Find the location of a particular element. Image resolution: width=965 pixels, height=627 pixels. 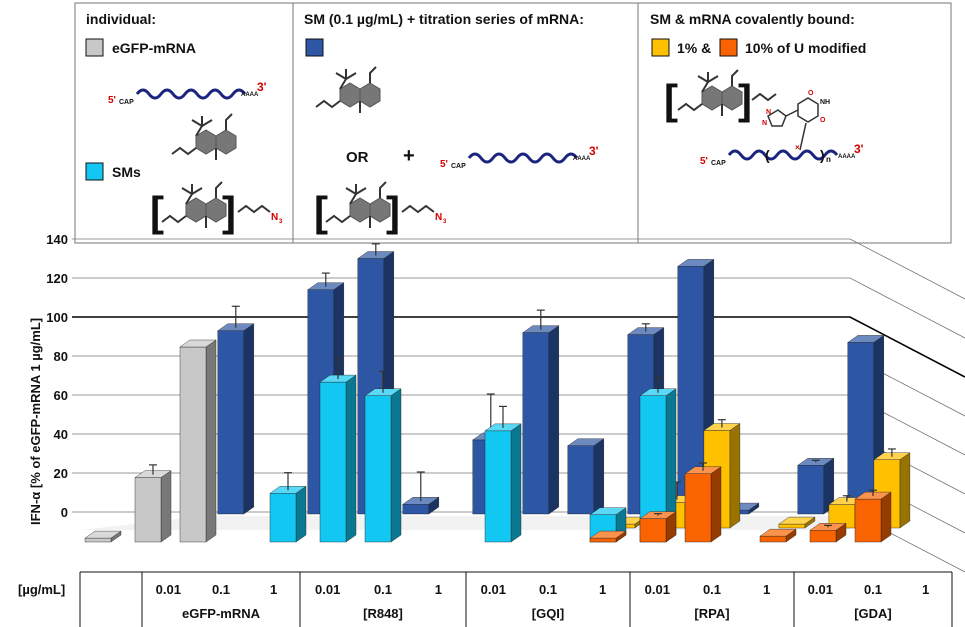

legend-10pct-label: 10% of U modified is located at coordinates (805, 48).